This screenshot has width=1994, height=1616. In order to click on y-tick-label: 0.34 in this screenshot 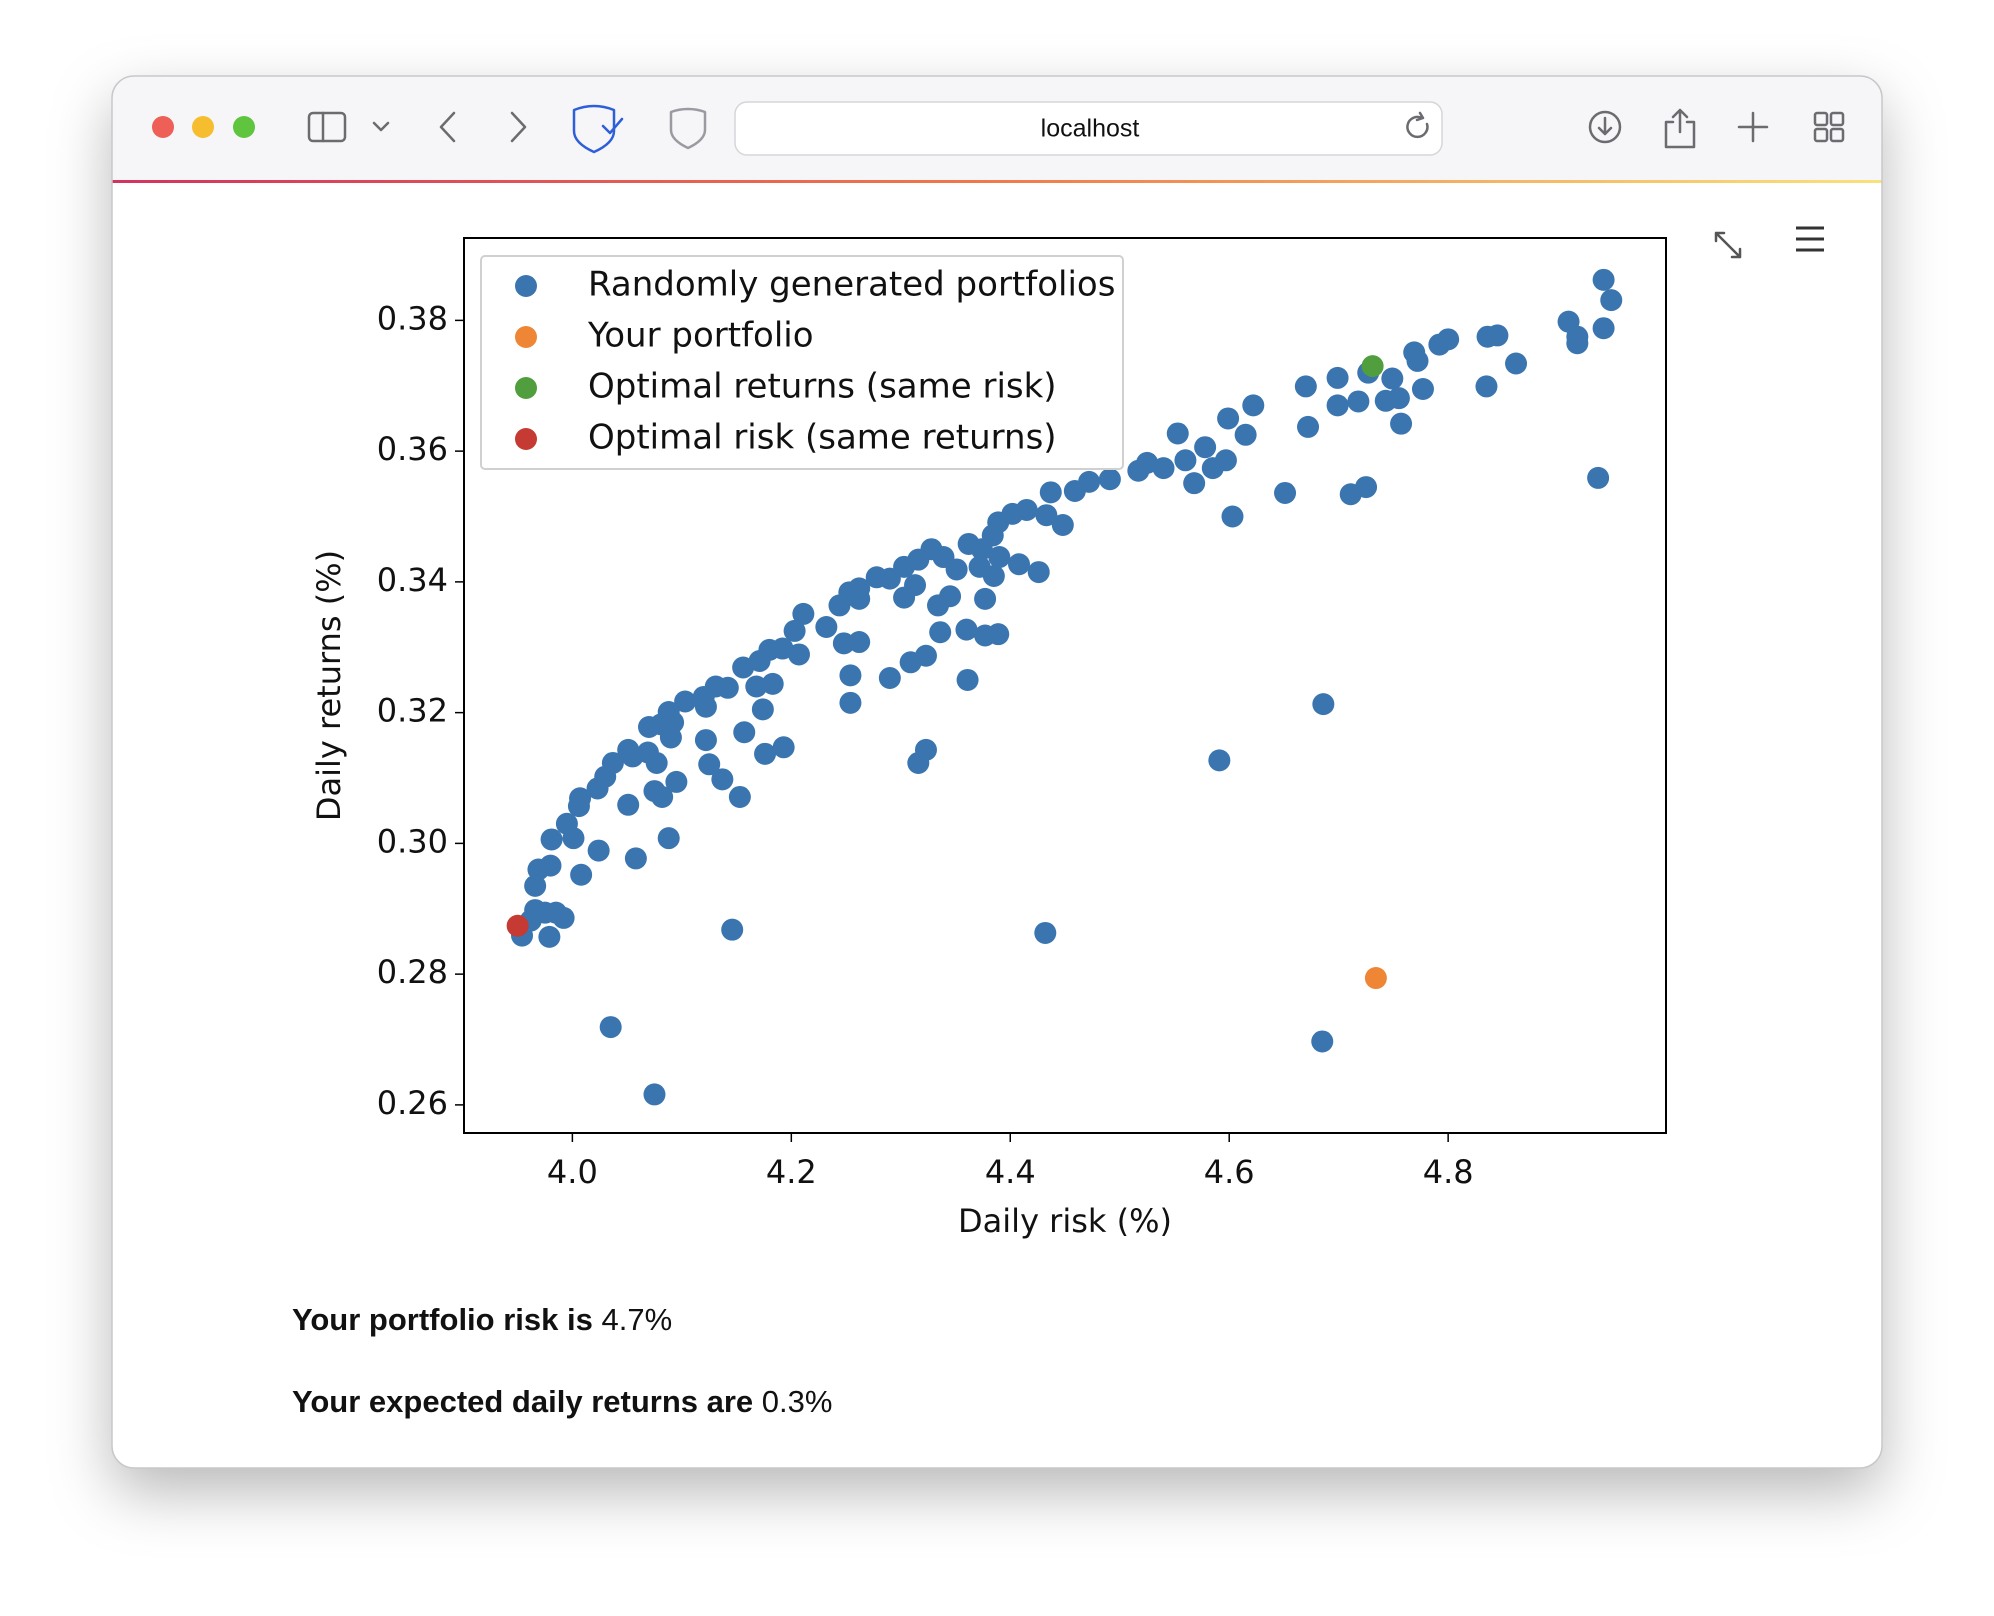, I will do `click(412, 580)`.